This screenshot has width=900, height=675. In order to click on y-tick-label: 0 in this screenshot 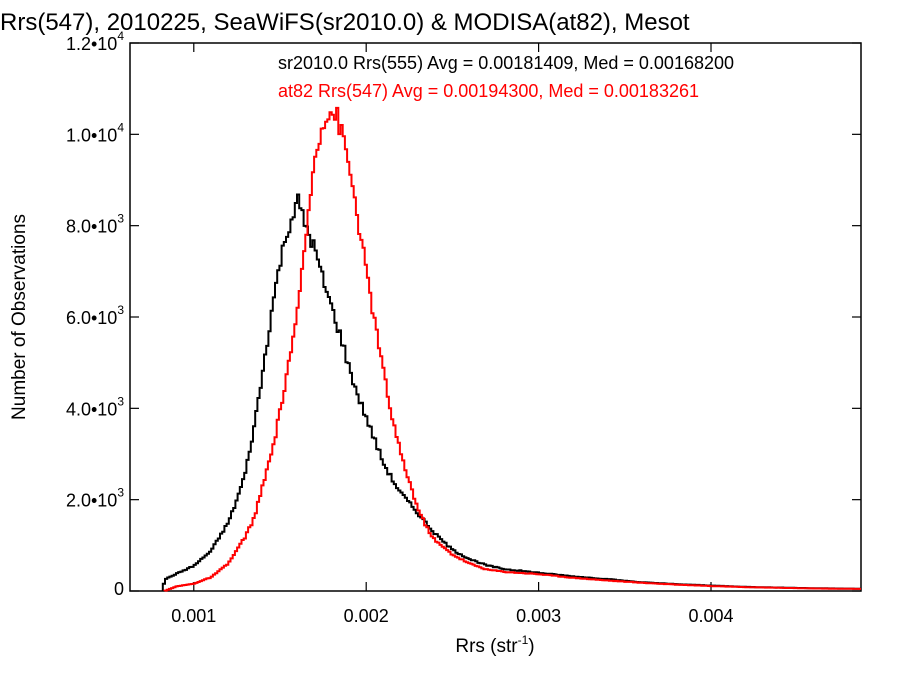, I will do `click(119, 589)`.